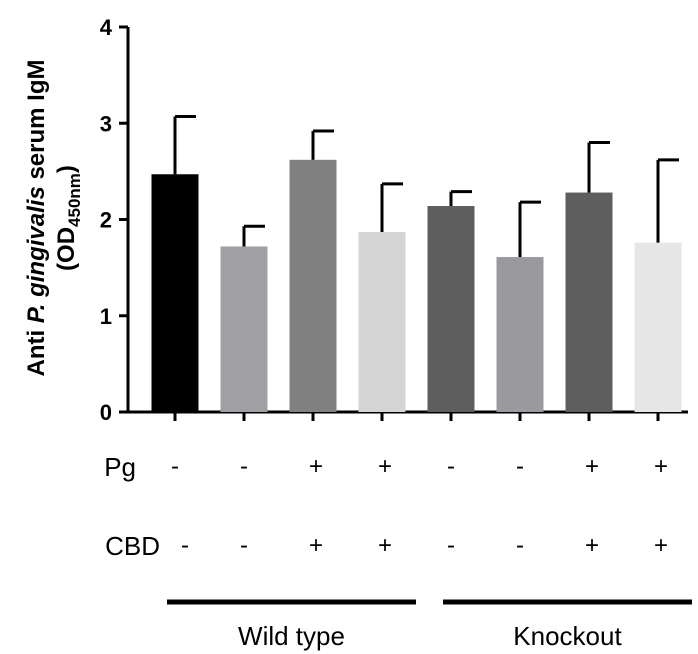  Describe the element at coordinates (36, 254) in the screenshot. I see `y-axis-title-italic: P. gingivalis` at that location.